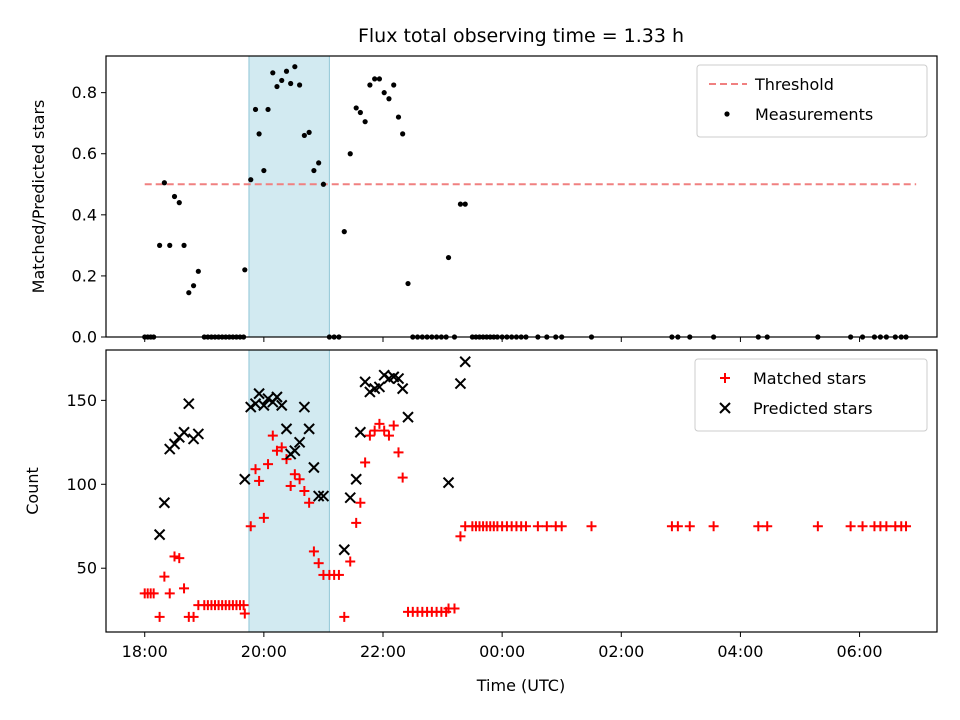 This screenshot has width=960, height=720. What do you see at coordinates (264, 651) in the screenshot?
I see `x-tick-label: 20:00` at bounding box center [264, 651].